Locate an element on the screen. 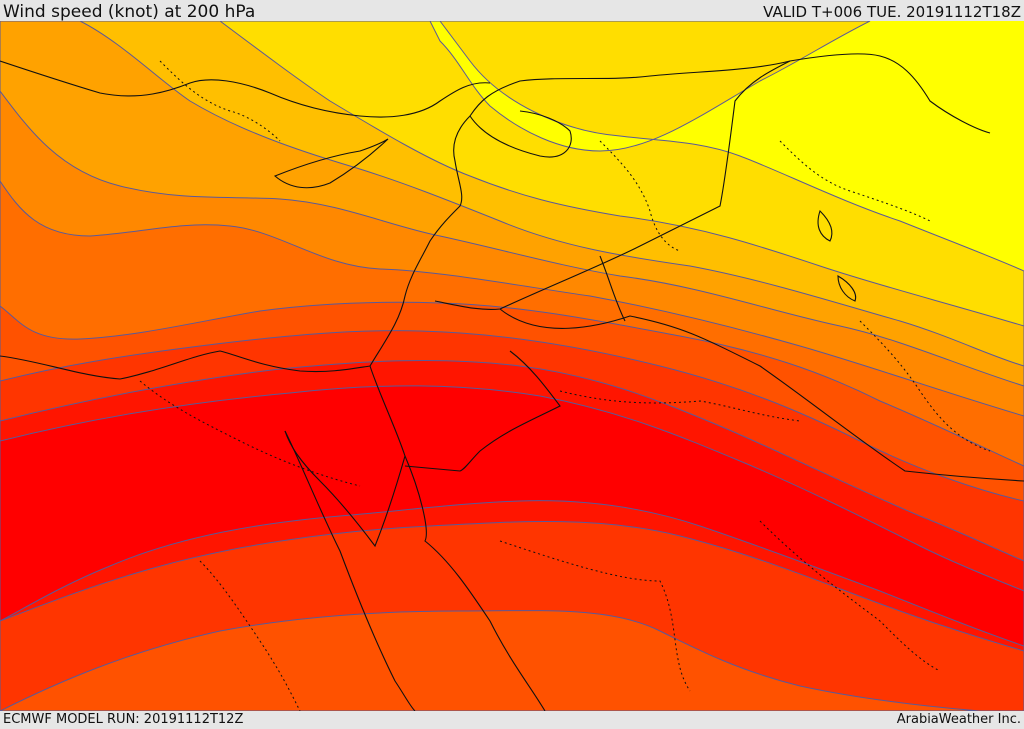 The height and width of the screenshot is (729, 1024). model-run: ECMWF MODEL RUN: 20191112T12Z is located at coordinates (123, 719).